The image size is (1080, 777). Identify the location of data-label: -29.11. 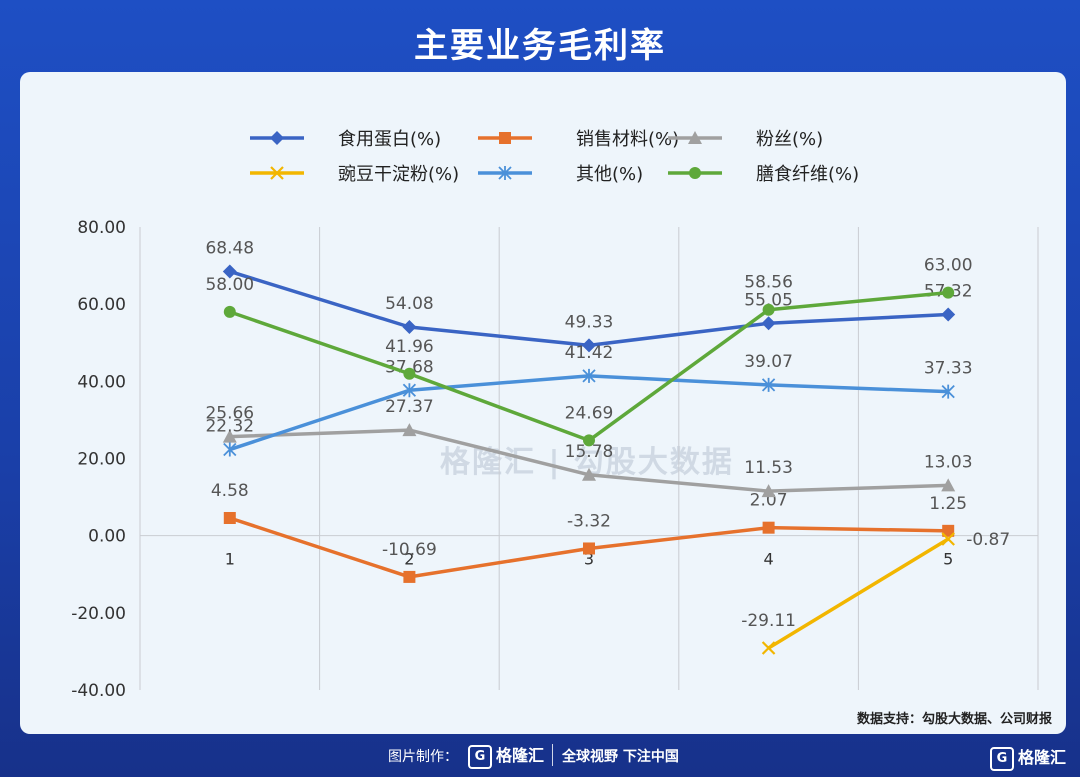
(768, 621).